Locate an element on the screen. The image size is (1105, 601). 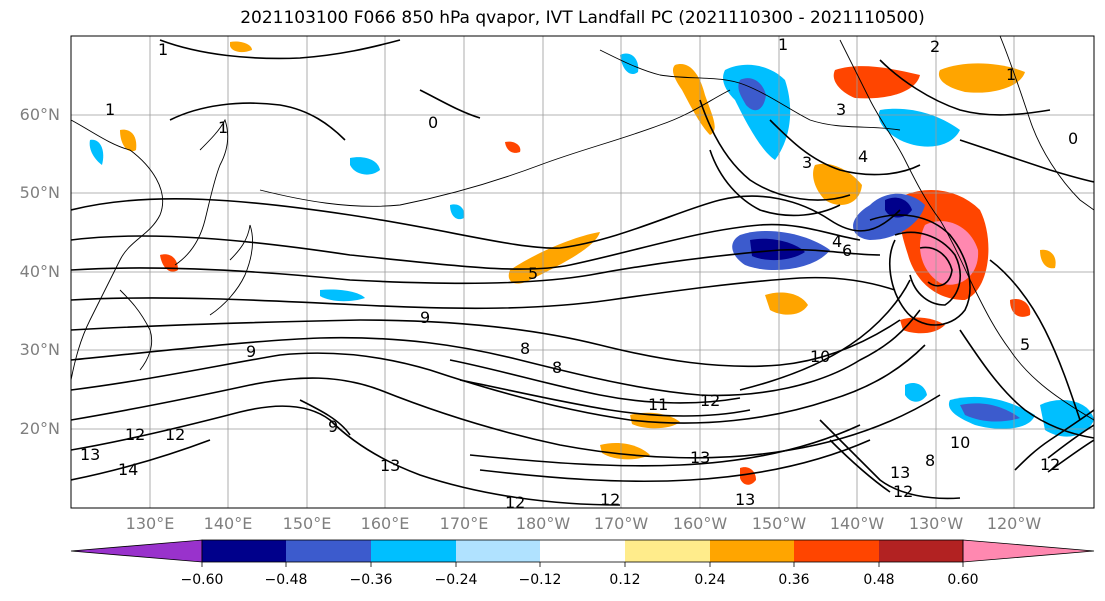
lat-label: 40°N is located at coordinates (39, 271).